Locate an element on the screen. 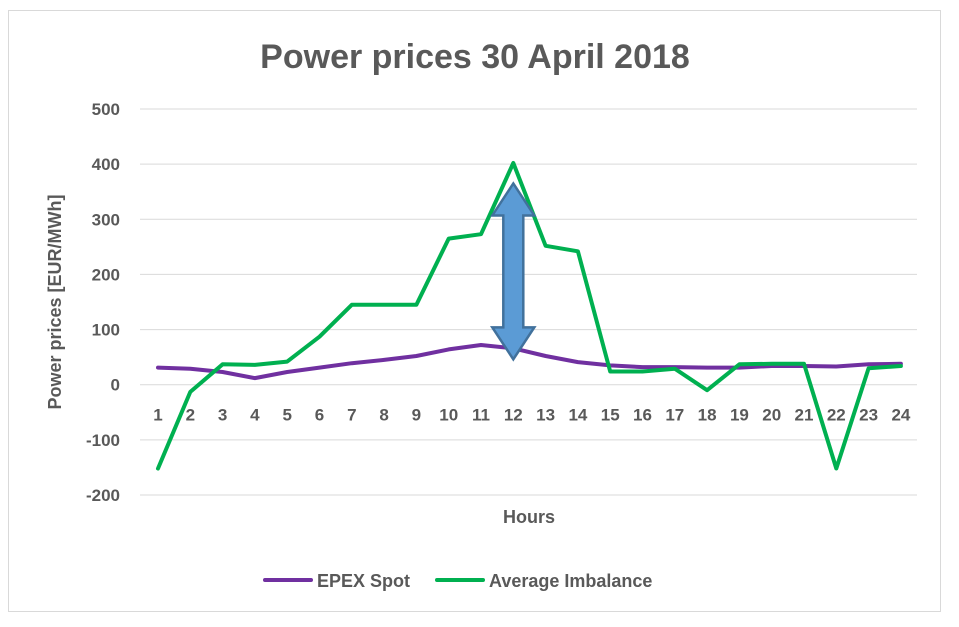 The height and width of the screenshot is (627, 959). annotation-group is located at coordinates (513, 271).